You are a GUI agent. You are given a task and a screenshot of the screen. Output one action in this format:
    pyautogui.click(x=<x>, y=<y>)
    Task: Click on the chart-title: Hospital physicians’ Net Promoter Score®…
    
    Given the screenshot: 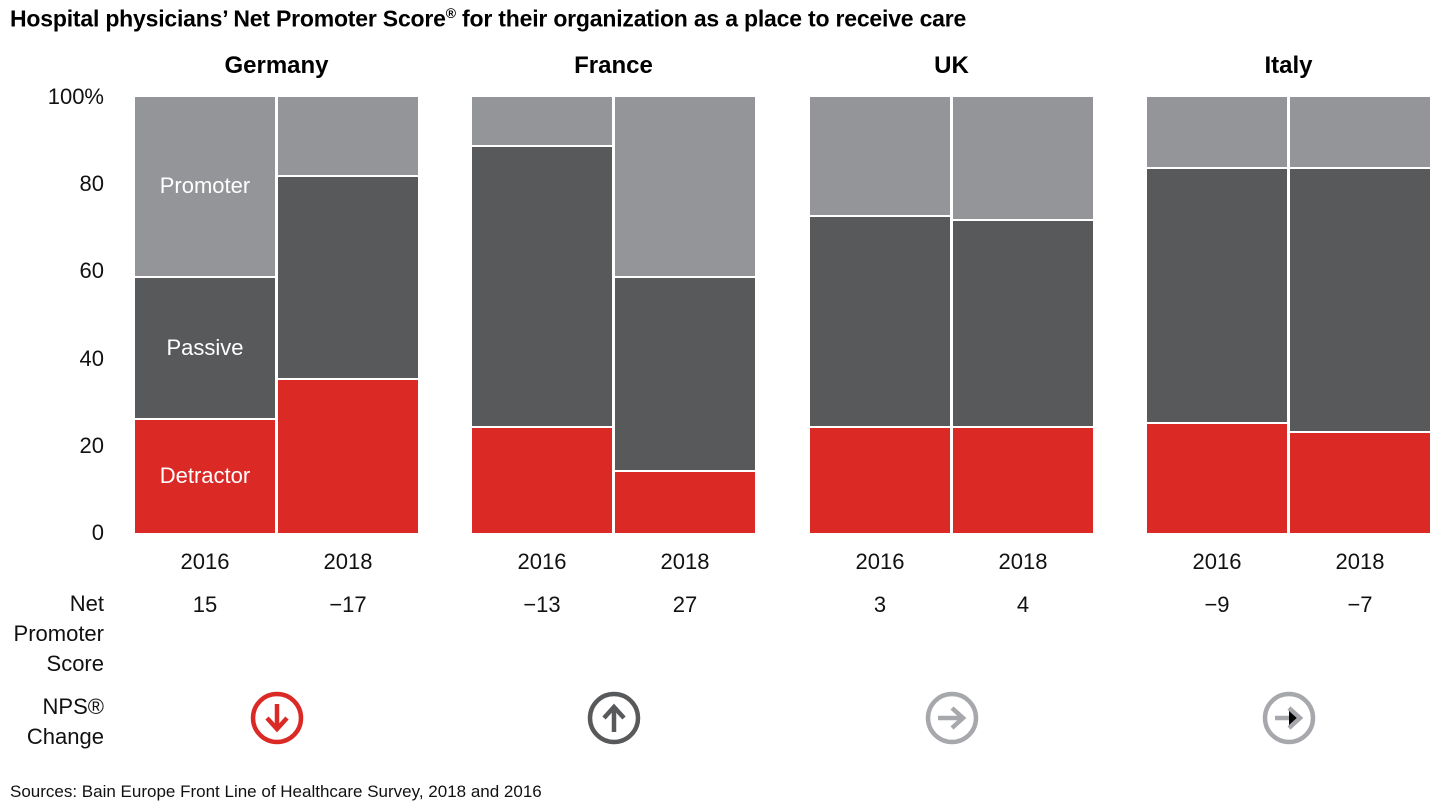 What is the action you would take?
    pyautogui.click(x=488, y=19)
    